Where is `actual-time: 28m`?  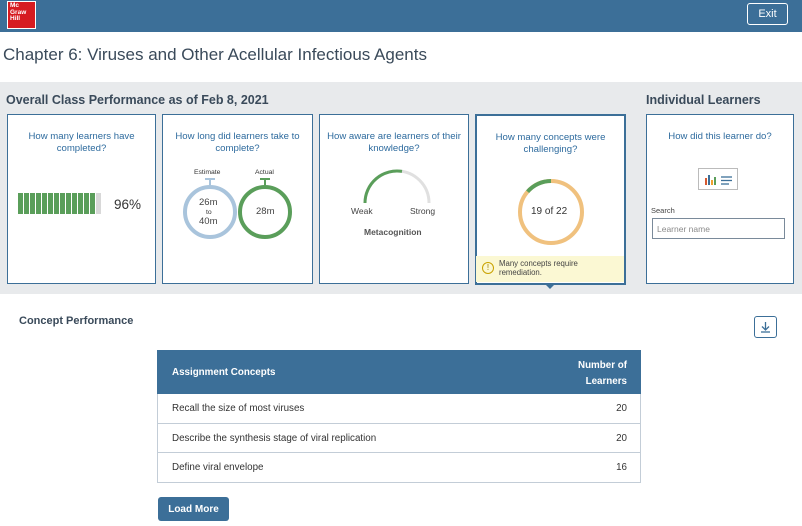 actual-time: 28m is located at coordinates (265, 211).